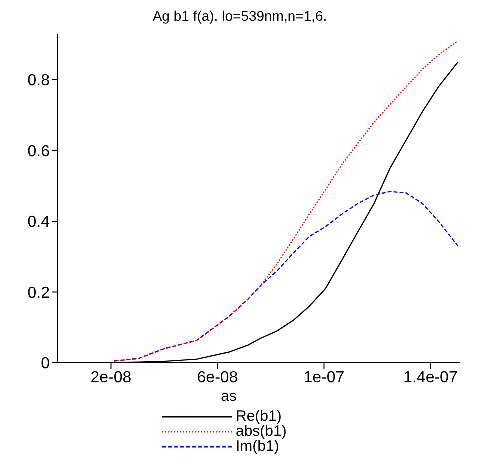 The image size is (480, 469). Describe the element at coordinates (240, 16) in the screenshot. I see `chart-title: Ag b1 f(a). lo=539nm,n=1,6.` at that location.